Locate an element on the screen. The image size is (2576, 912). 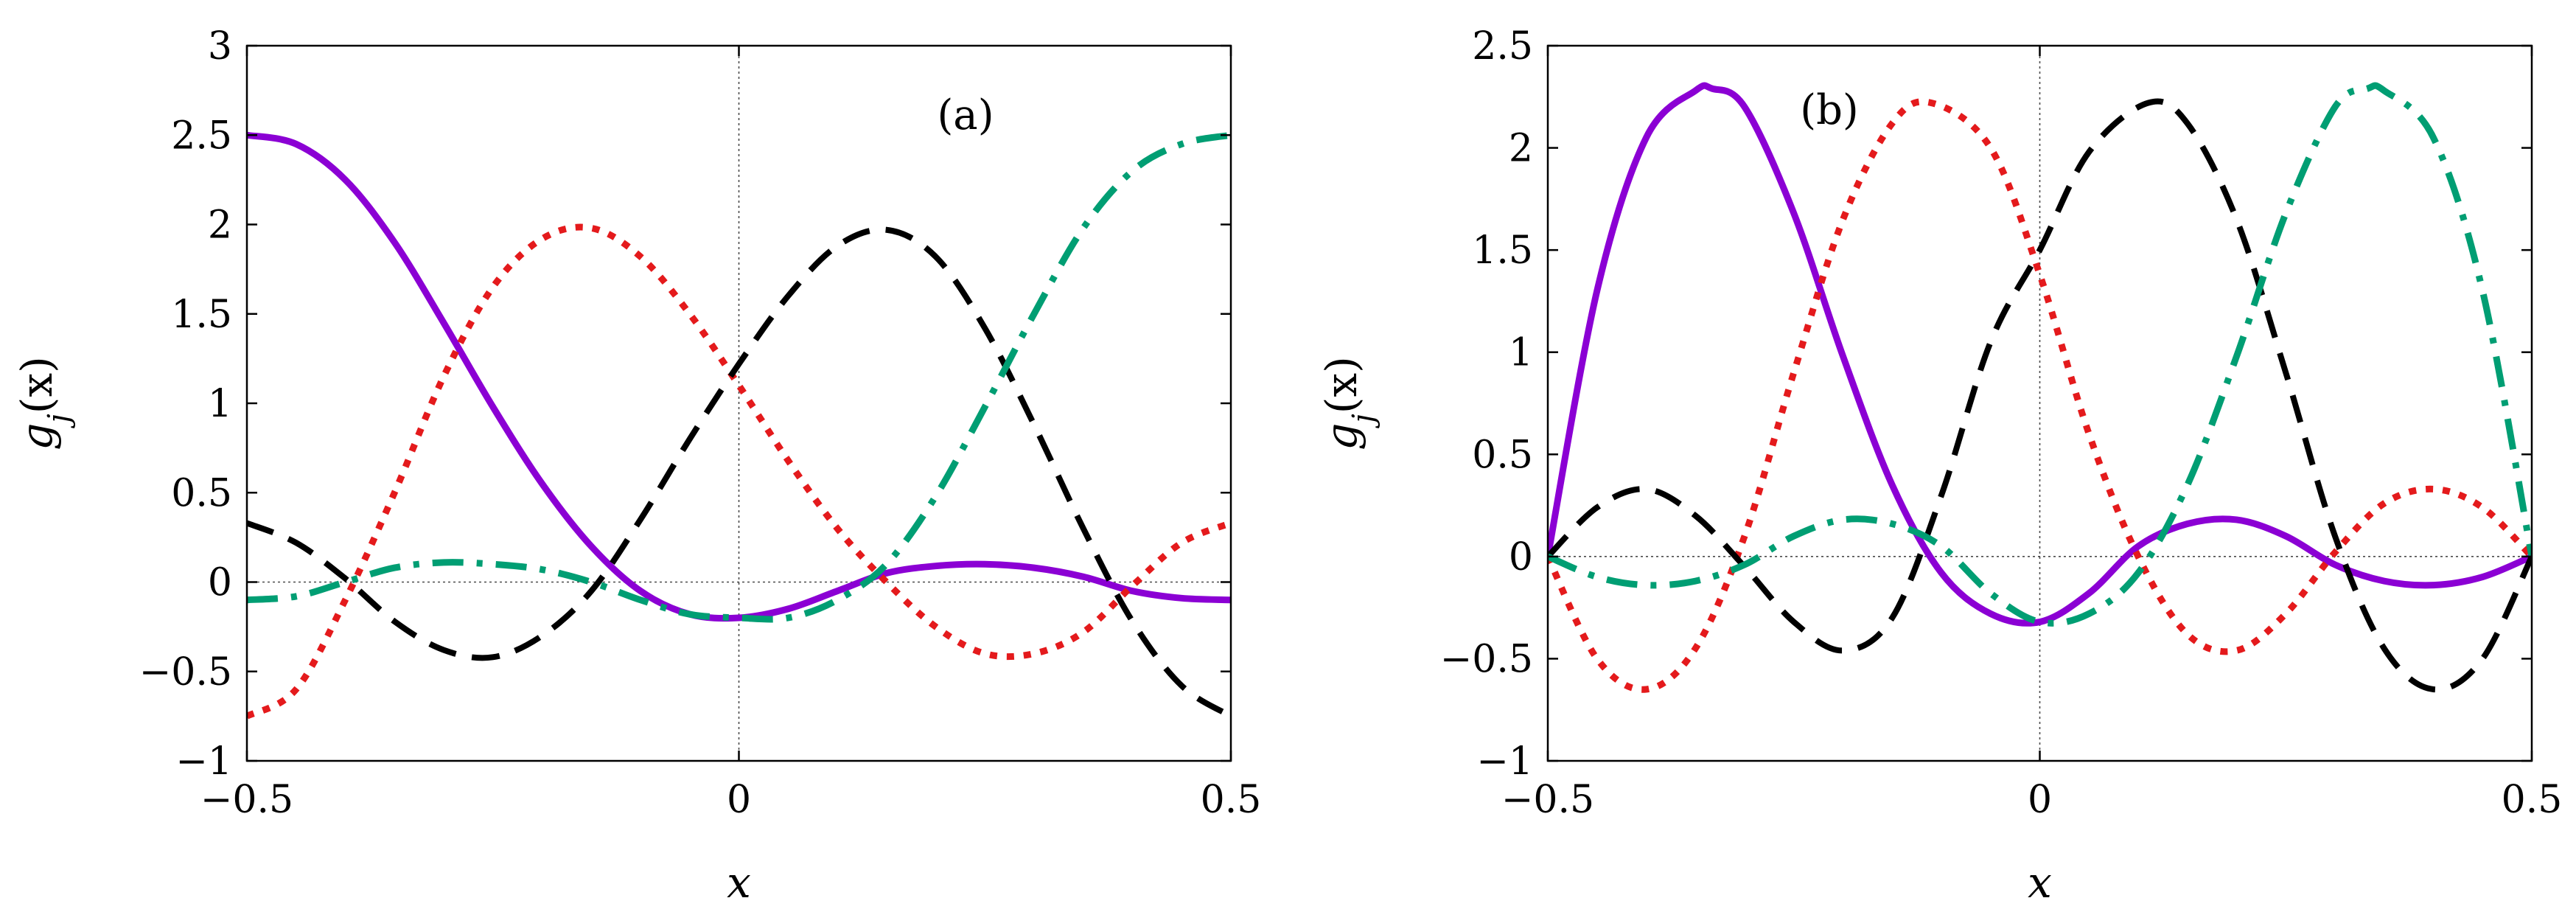
panel-b-ytick-label: −0.5 is located at coordinates (1486, 659).